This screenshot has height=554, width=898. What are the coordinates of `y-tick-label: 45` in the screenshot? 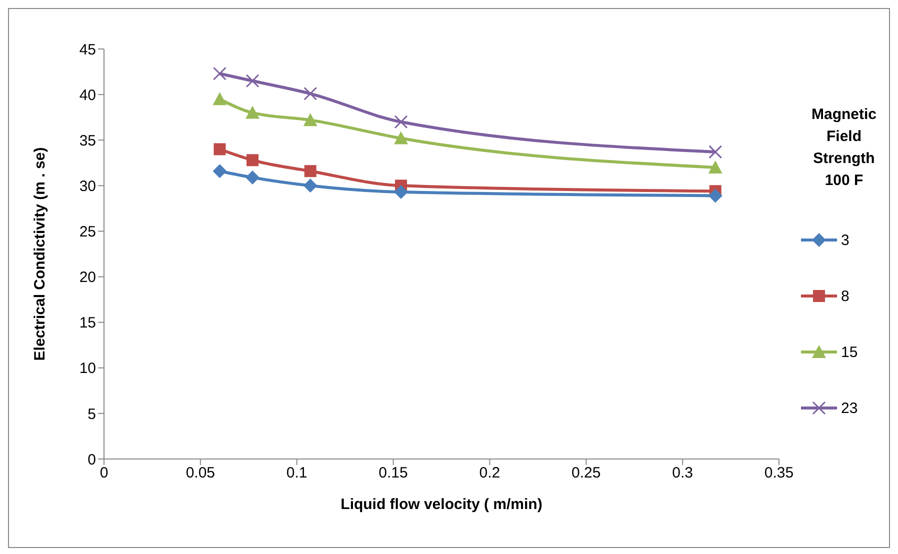 It's located at (87, 49).